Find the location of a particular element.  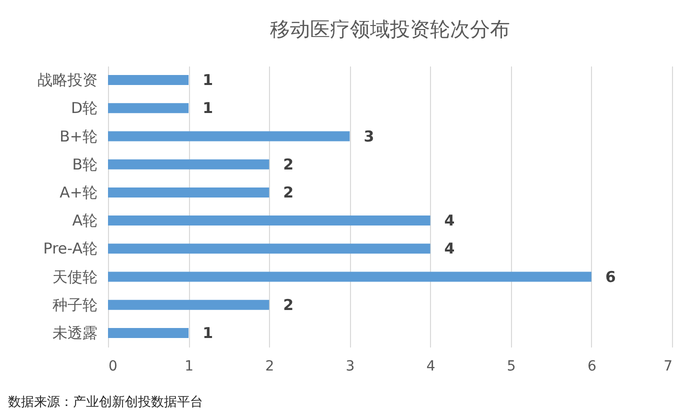

y-tick-label: 未透露 is located at coordinates (75, 333).